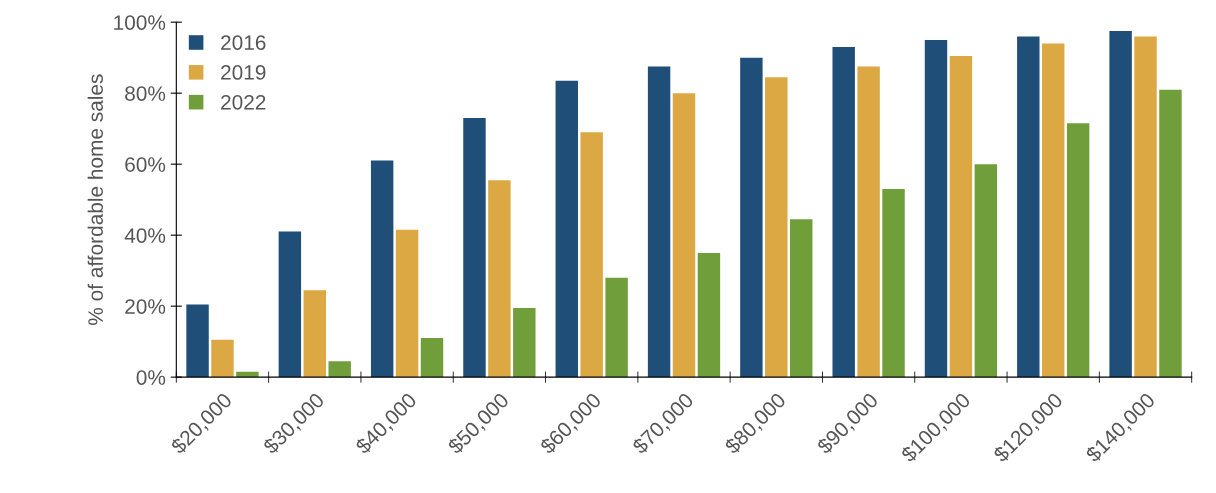 The width and height of the screenshot is (1216, 493). I want to click on legend-label: 2019, so click(243, 72).